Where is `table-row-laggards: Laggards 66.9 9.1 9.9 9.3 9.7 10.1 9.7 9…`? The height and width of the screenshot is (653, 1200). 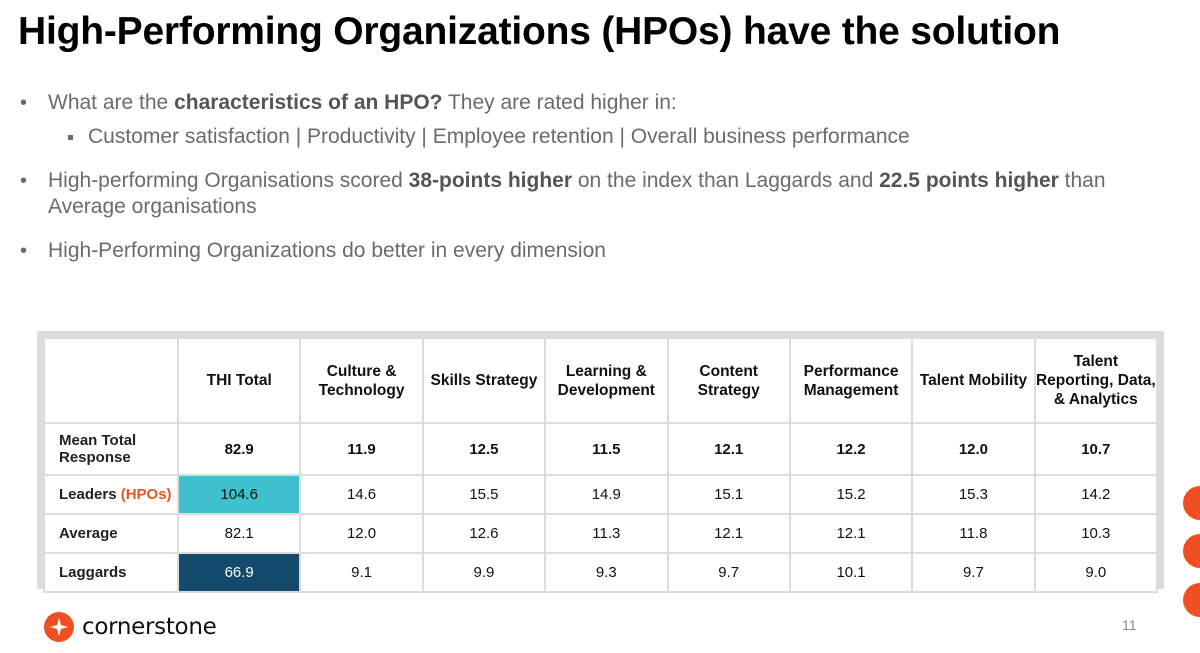 table-row-laggards: Laggards 66.9 9.1 9.9 9.3 9.7 10.1 9.7 9… is located at coordinates (601, 572).